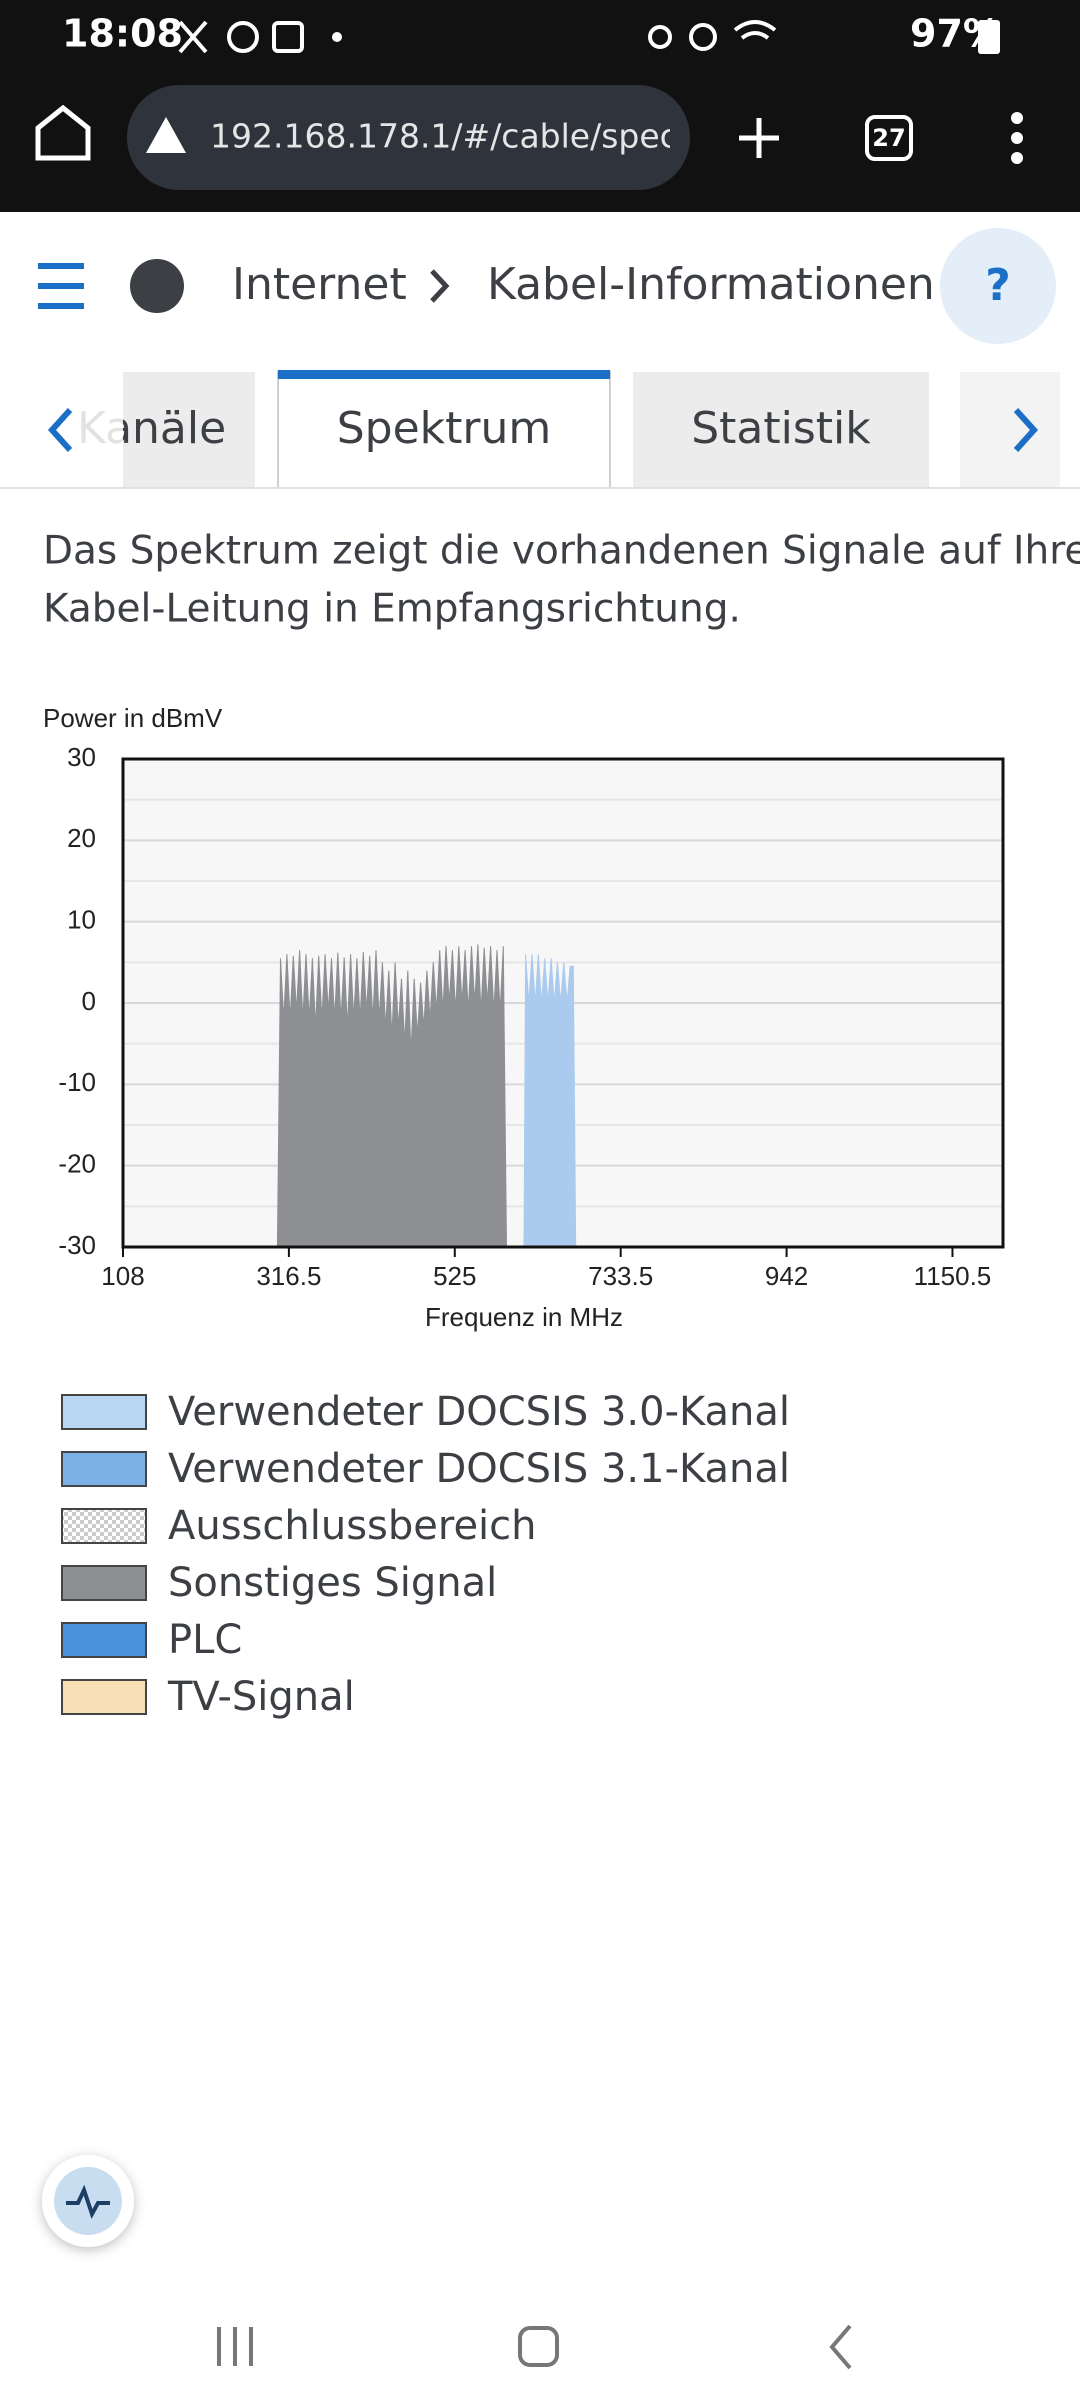  I want to click on y-tick-label: 10, so click(81, 920).